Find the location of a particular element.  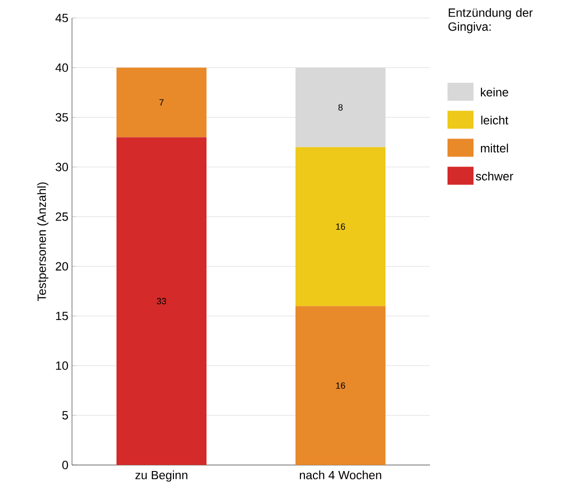

y-tick-label: 15 is located at coordinates (62, 316).